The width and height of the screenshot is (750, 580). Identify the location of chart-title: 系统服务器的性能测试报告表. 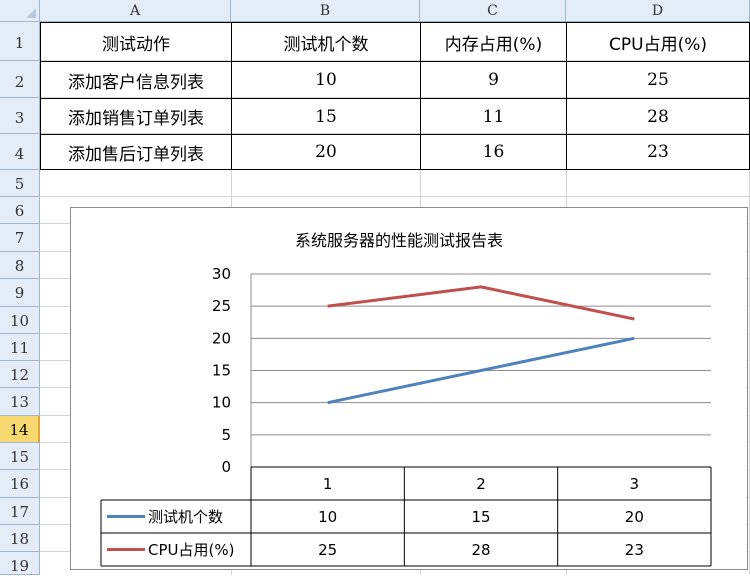
(399, 240).